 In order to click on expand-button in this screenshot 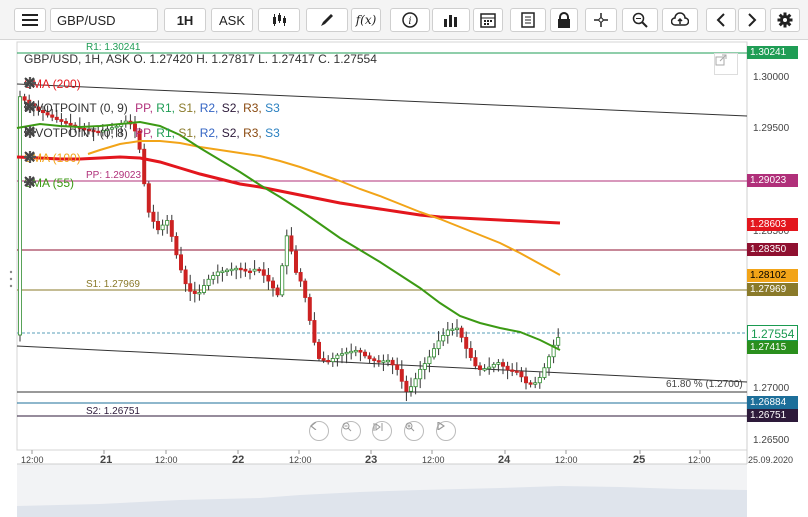, I will do `click(726, 64)`.